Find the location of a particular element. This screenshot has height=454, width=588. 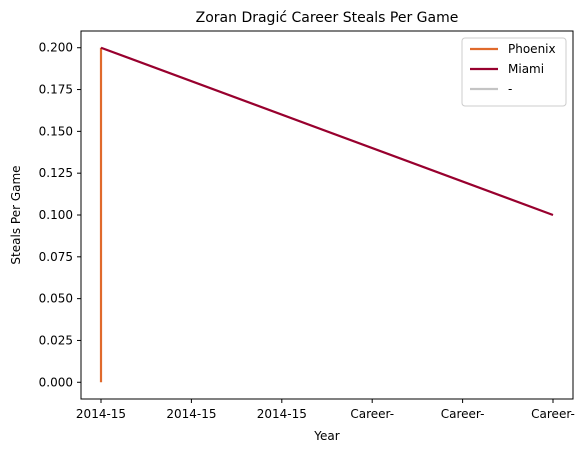

legend-label: Phoenix is located at coordinates (532, 49).